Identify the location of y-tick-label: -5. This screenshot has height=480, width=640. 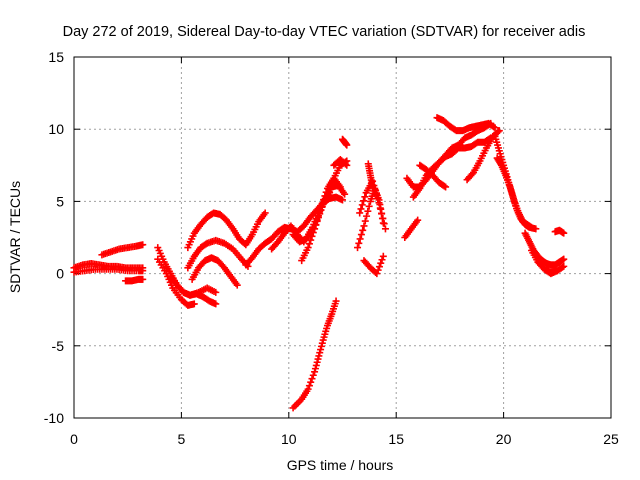
(58, 346).